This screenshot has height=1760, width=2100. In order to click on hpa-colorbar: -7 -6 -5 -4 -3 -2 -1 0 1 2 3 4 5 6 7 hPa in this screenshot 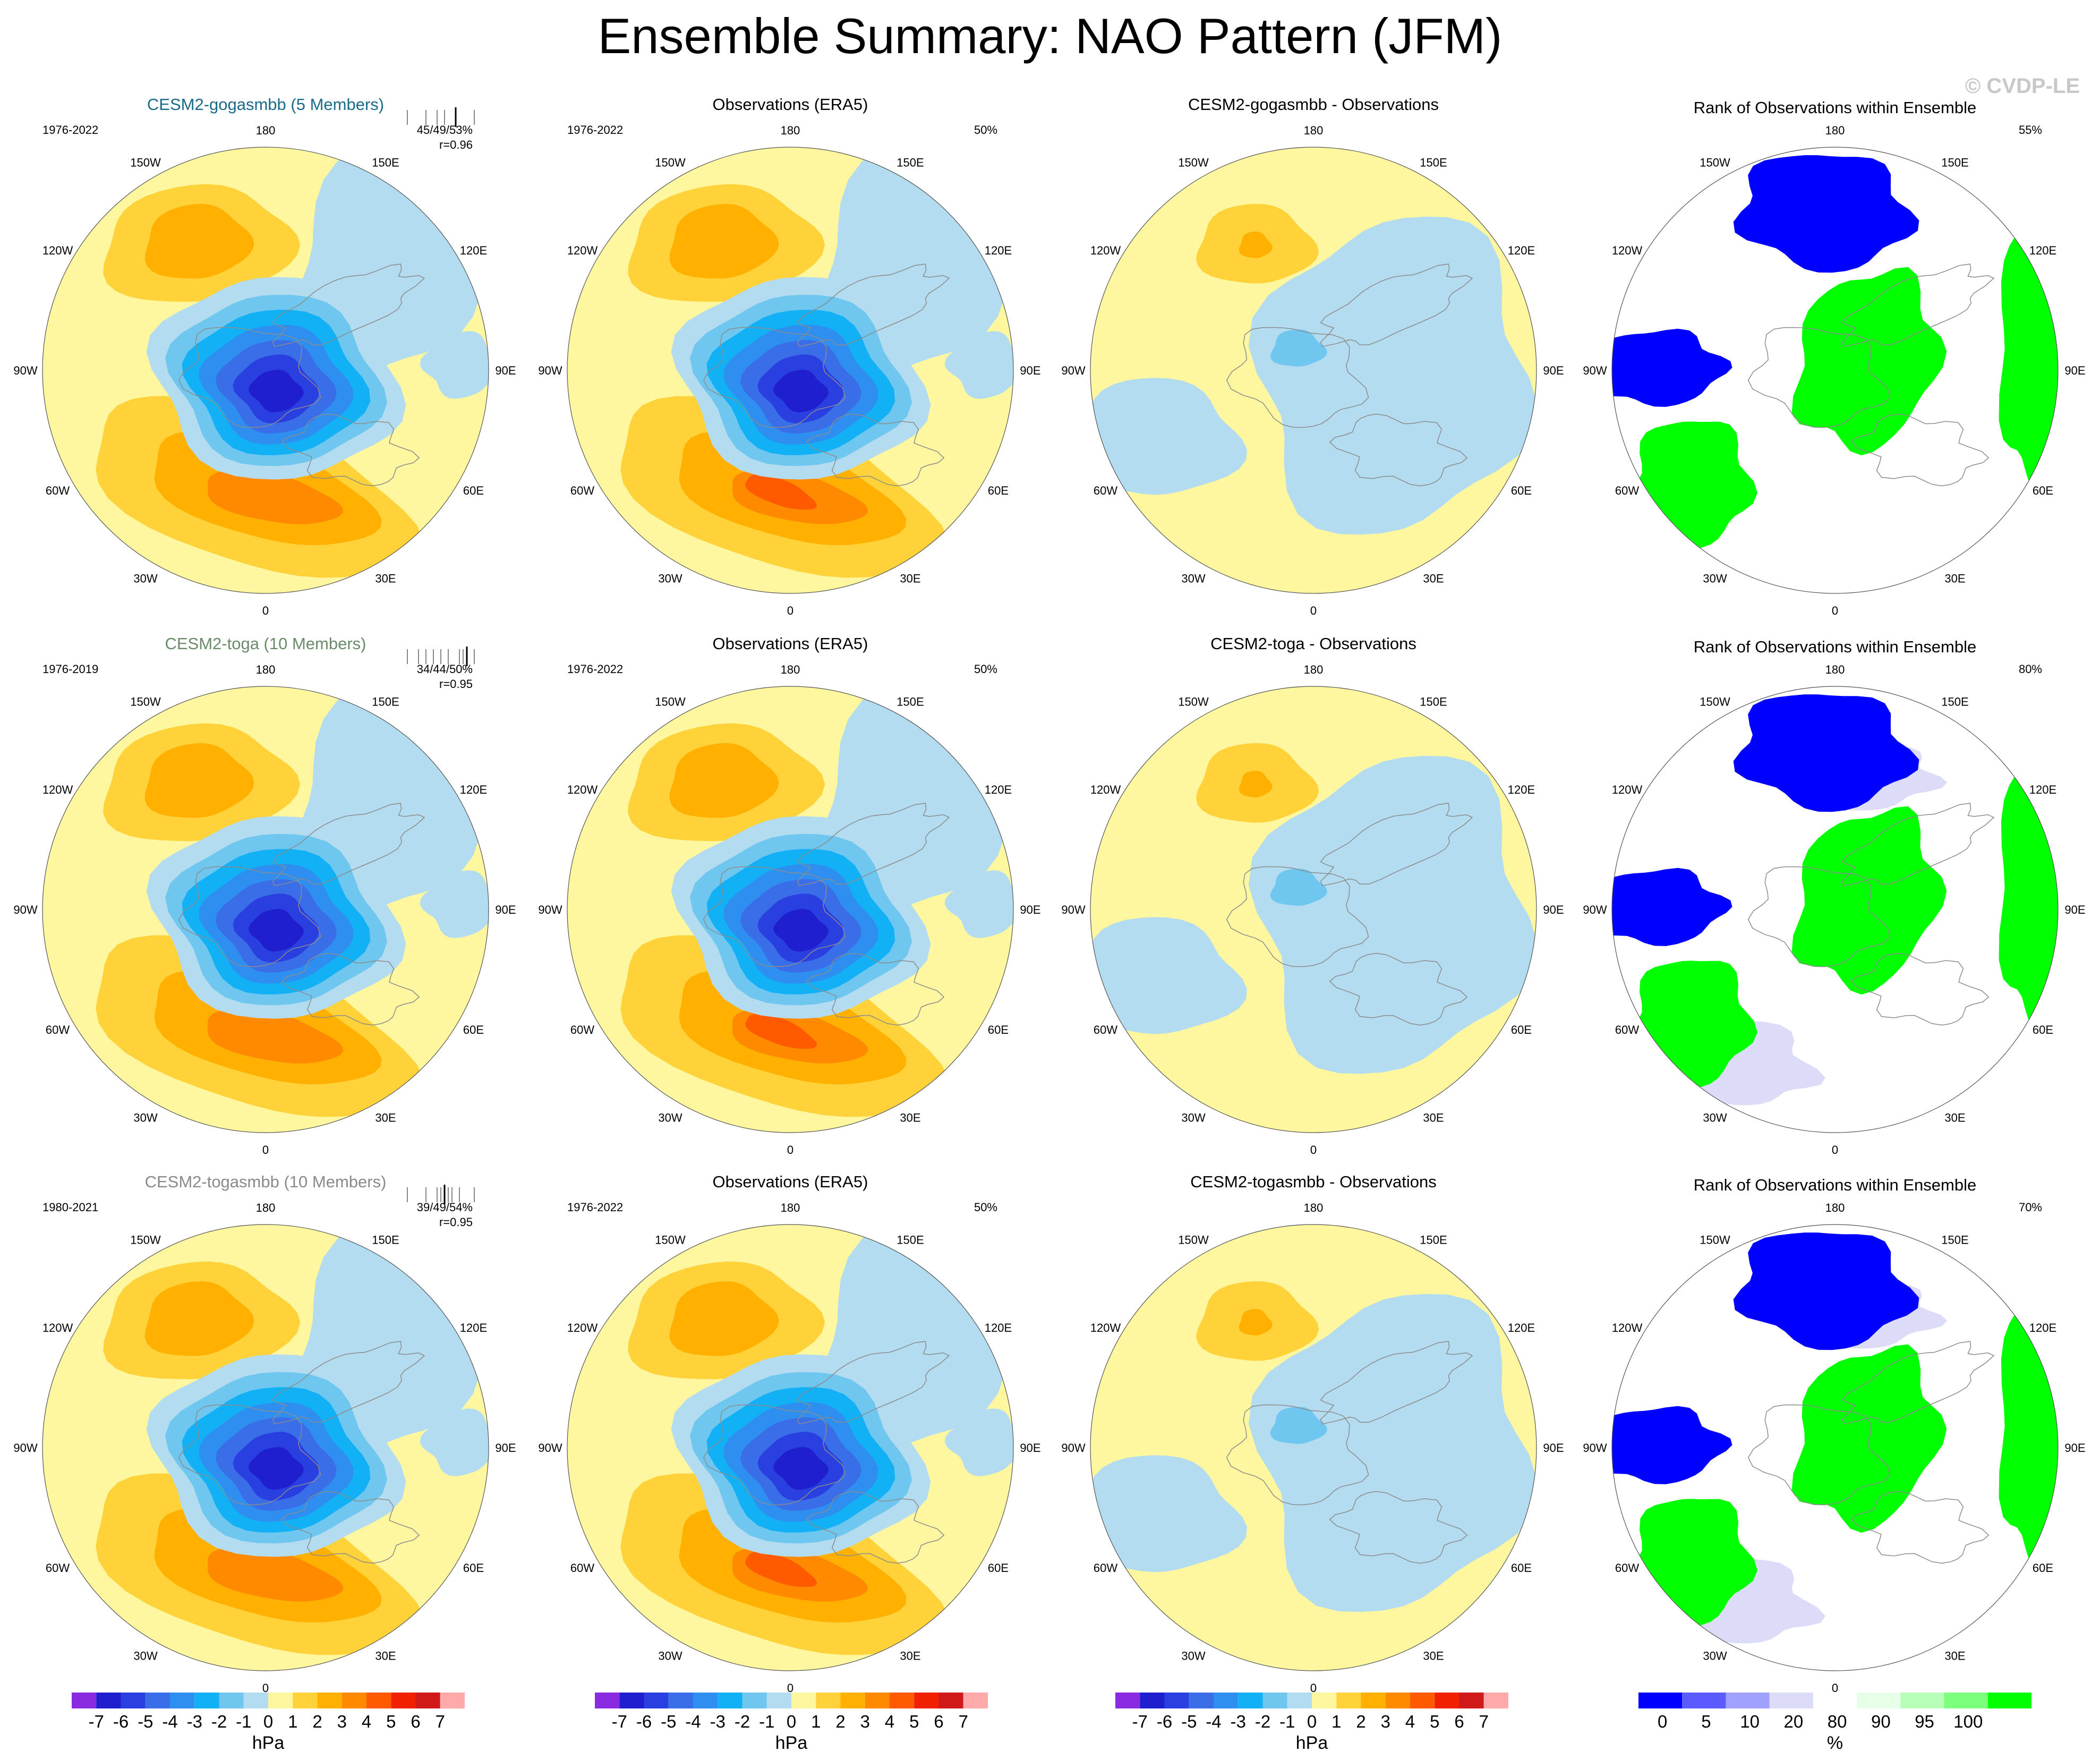, I will do `click(791, 1723)`.